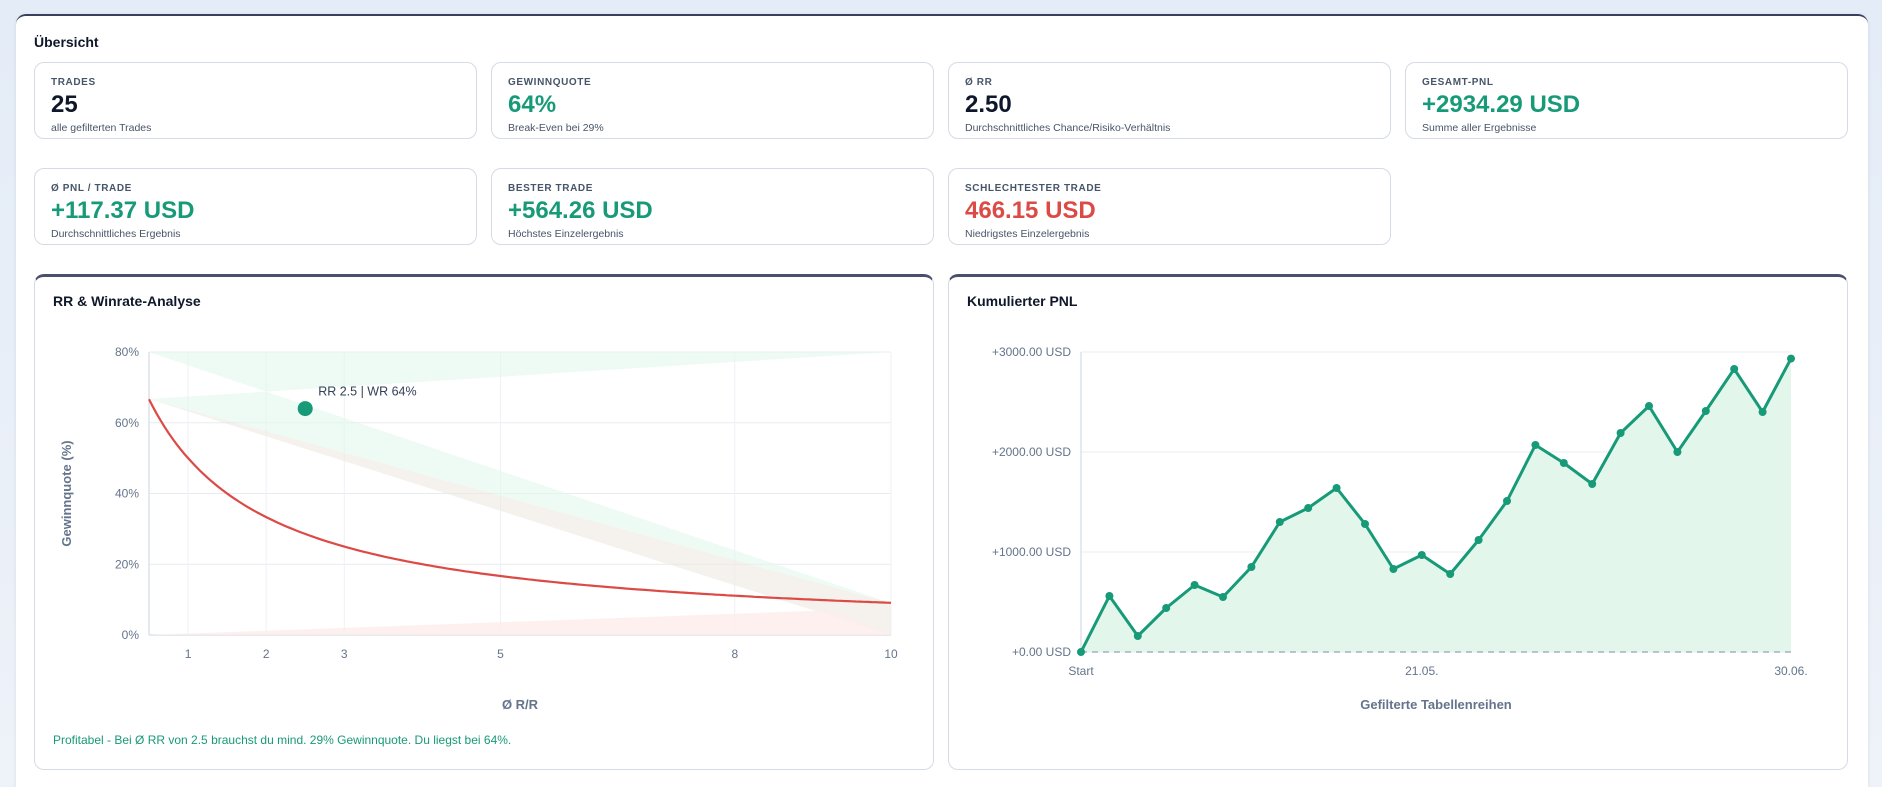 The image size is (1882, 787). Describe the element at coordinates (127, 352) in the screenshot. I see `y-tick-label: 80%` at that location.